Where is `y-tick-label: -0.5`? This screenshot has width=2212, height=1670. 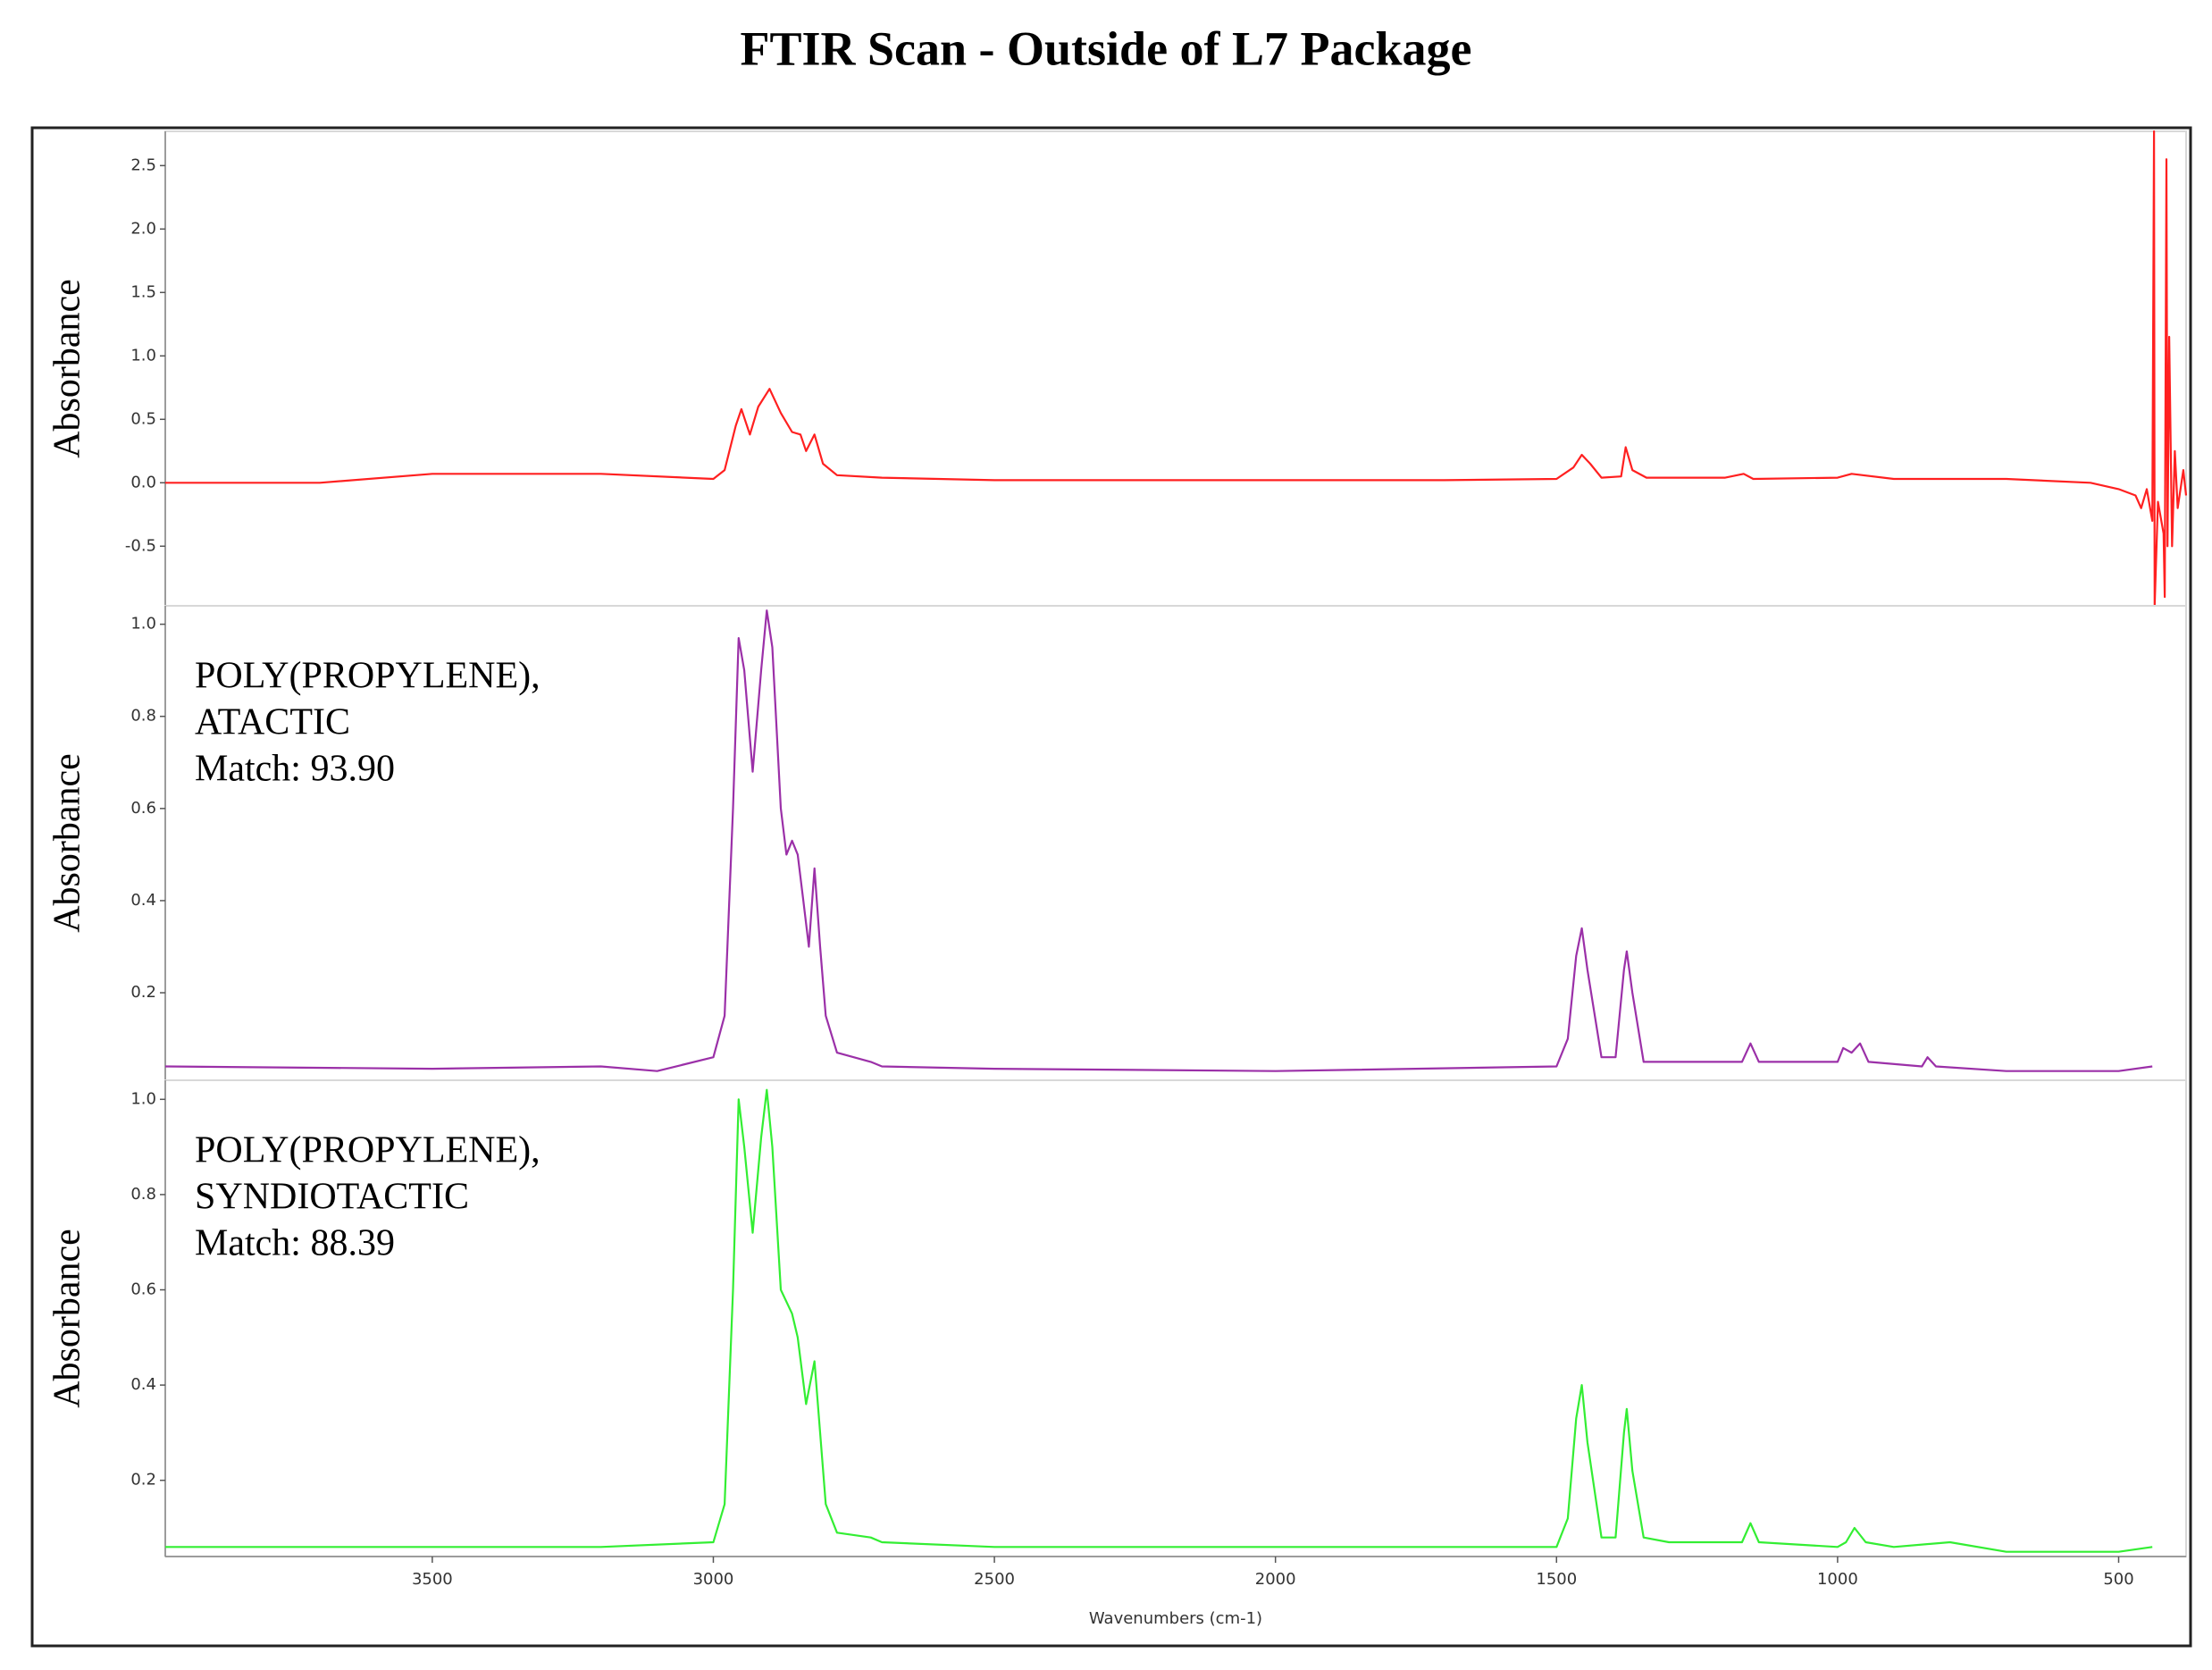
y-tick-label: -0.5 is located at coordinates (141, 545).